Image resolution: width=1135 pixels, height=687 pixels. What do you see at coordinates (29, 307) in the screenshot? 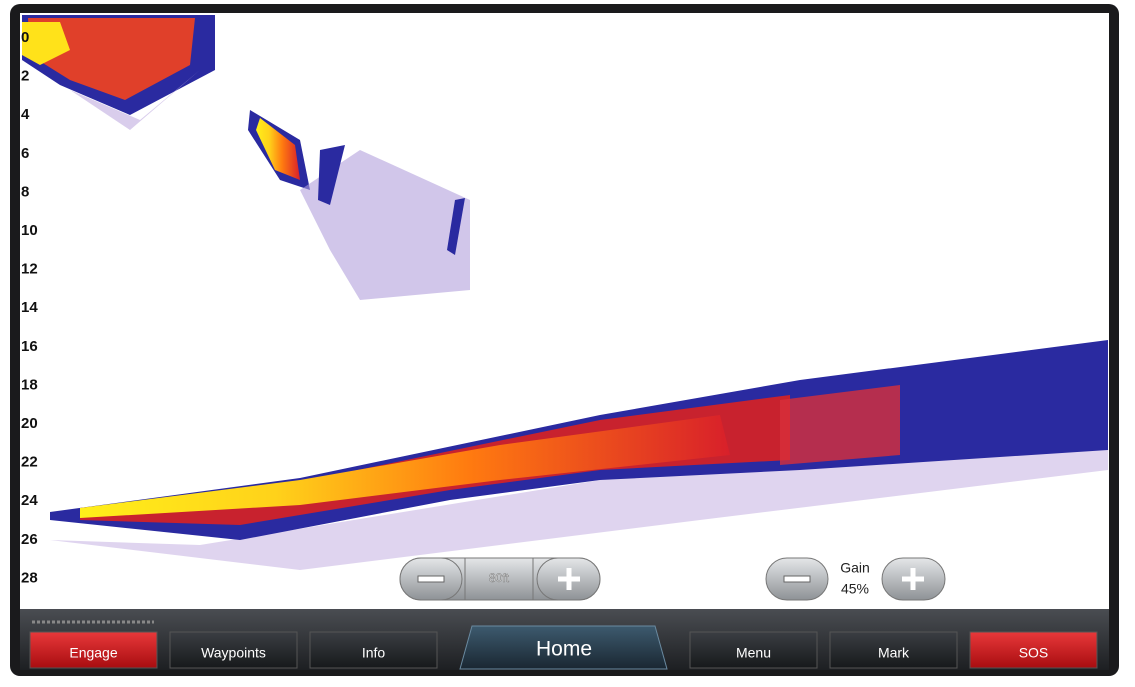
I see `depth-label: 14` at bounding box center [29, 307].